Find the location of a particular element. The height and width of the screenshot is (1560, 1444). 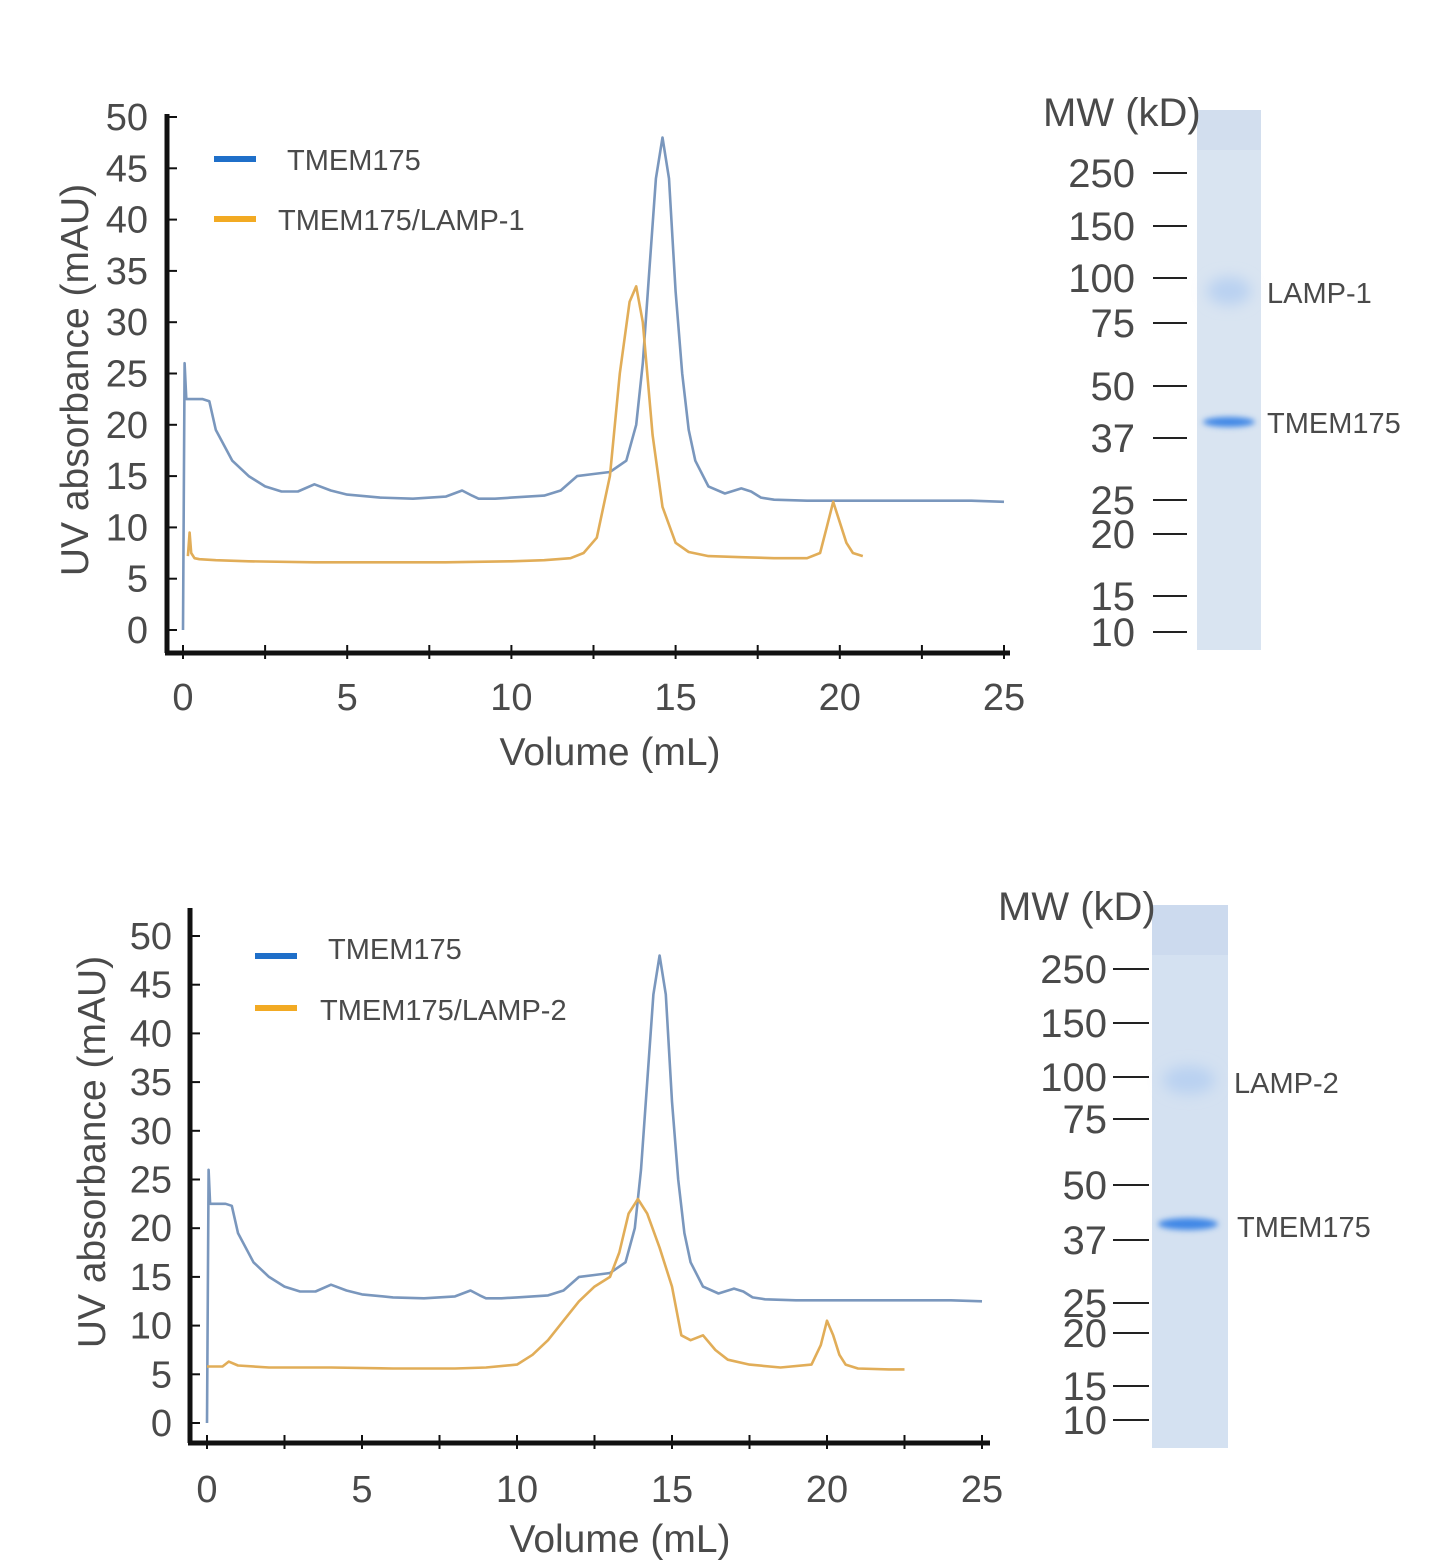

y-axis-title: UV absorbance (mAU) is located at coordinates (75, 380).